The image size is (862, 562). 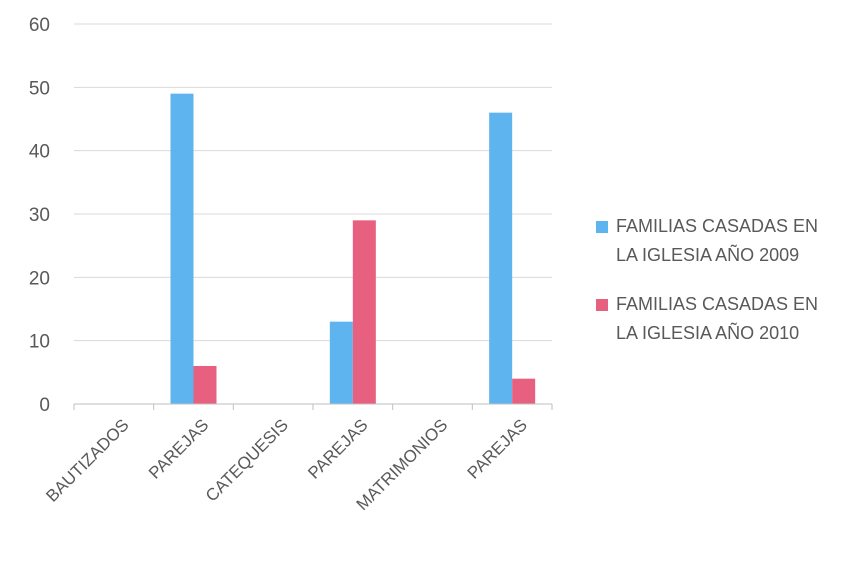 I want to click on y-tick-label: 30, so click(x=39, y=215).